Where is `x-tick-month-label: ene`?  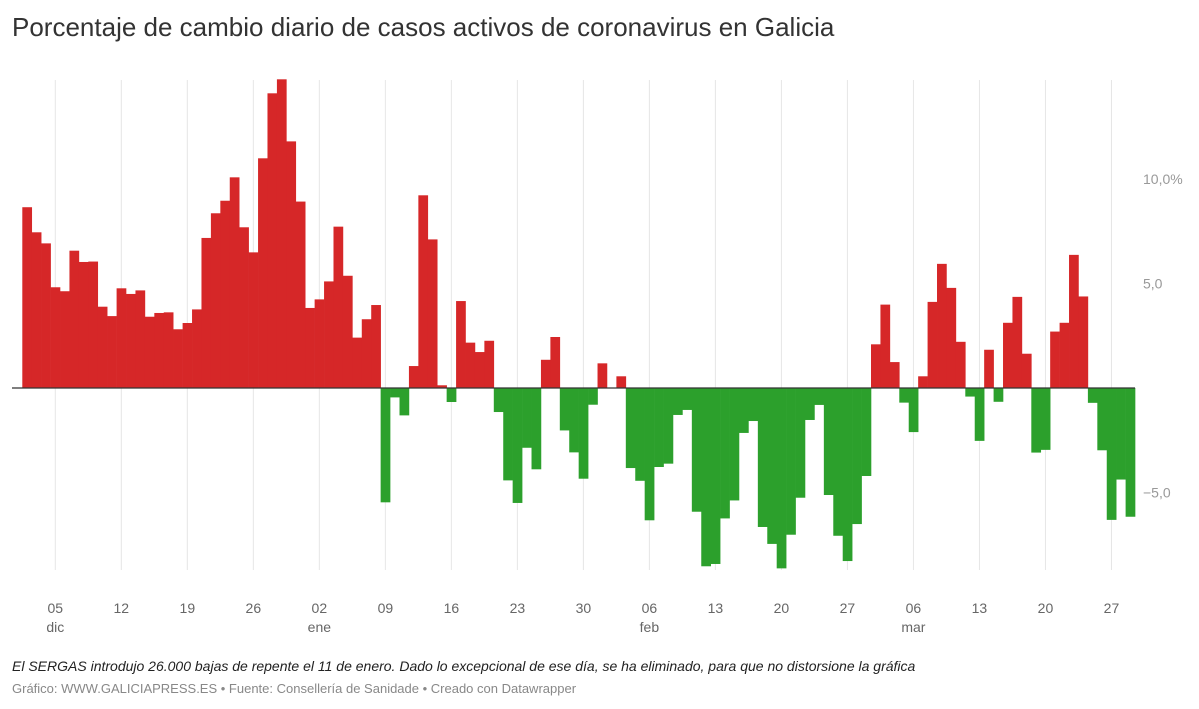
x-tick-month-label: ene is located at coordinates (320, 627).